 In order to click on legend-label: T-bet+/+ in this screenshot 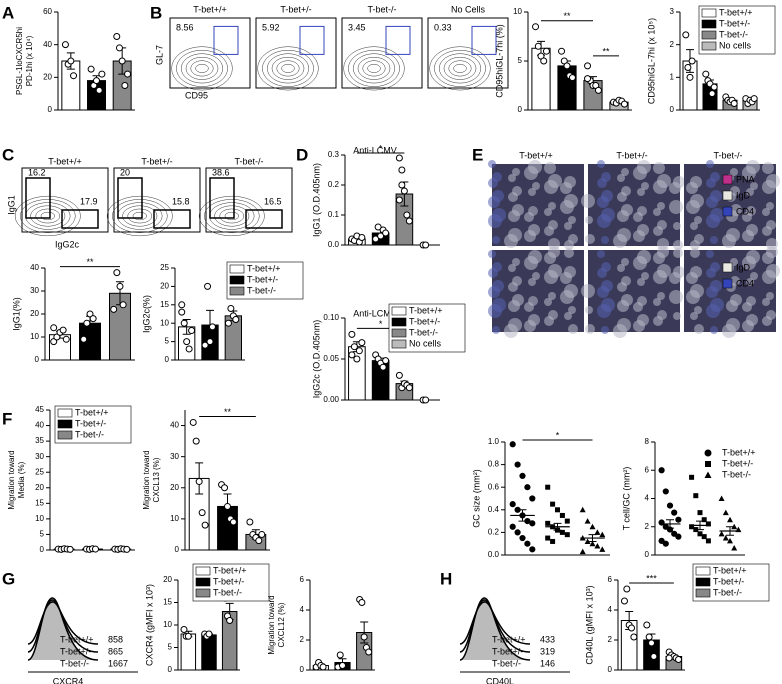, I will do `click(230, 570)`.